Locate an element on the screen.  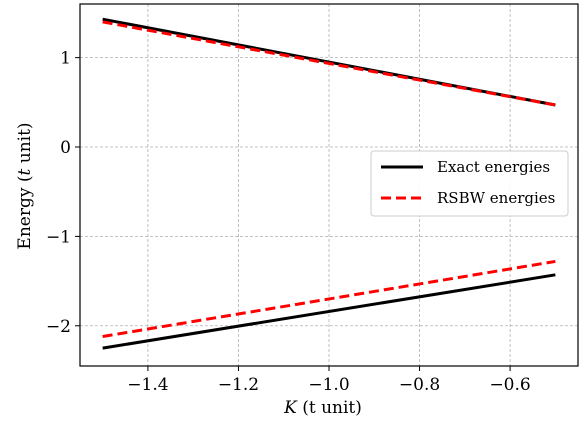
legend-label-exact: Exact energies is located at coordinates (493, 167).